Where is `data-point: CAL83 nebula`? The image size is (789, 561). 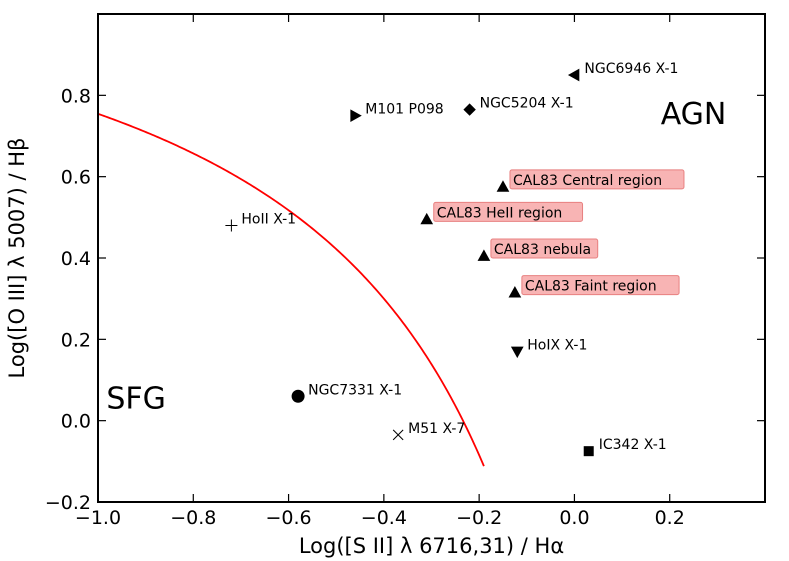 data-point: CAL83 nebula is located at coordinates (538, 249).